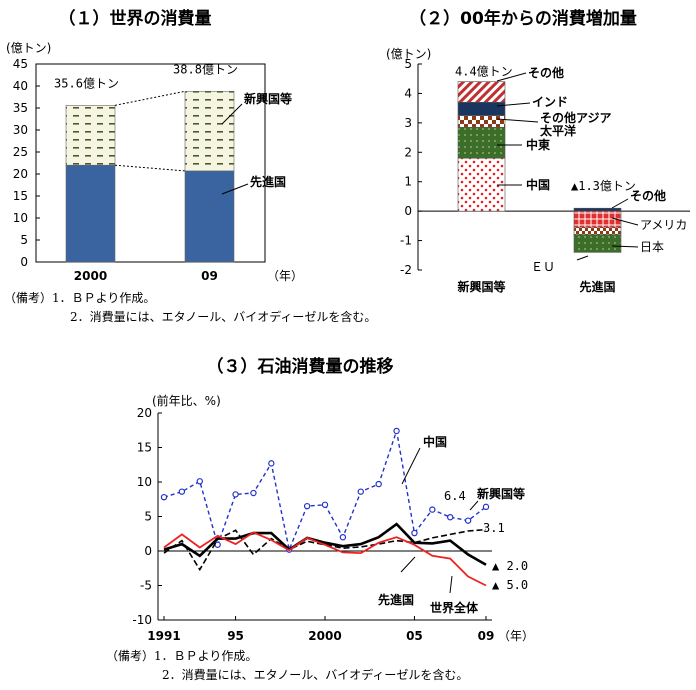 Image resolution: width=696 pixels, height=690 pixels. I want to click on plot-frame, so click(150, 163).